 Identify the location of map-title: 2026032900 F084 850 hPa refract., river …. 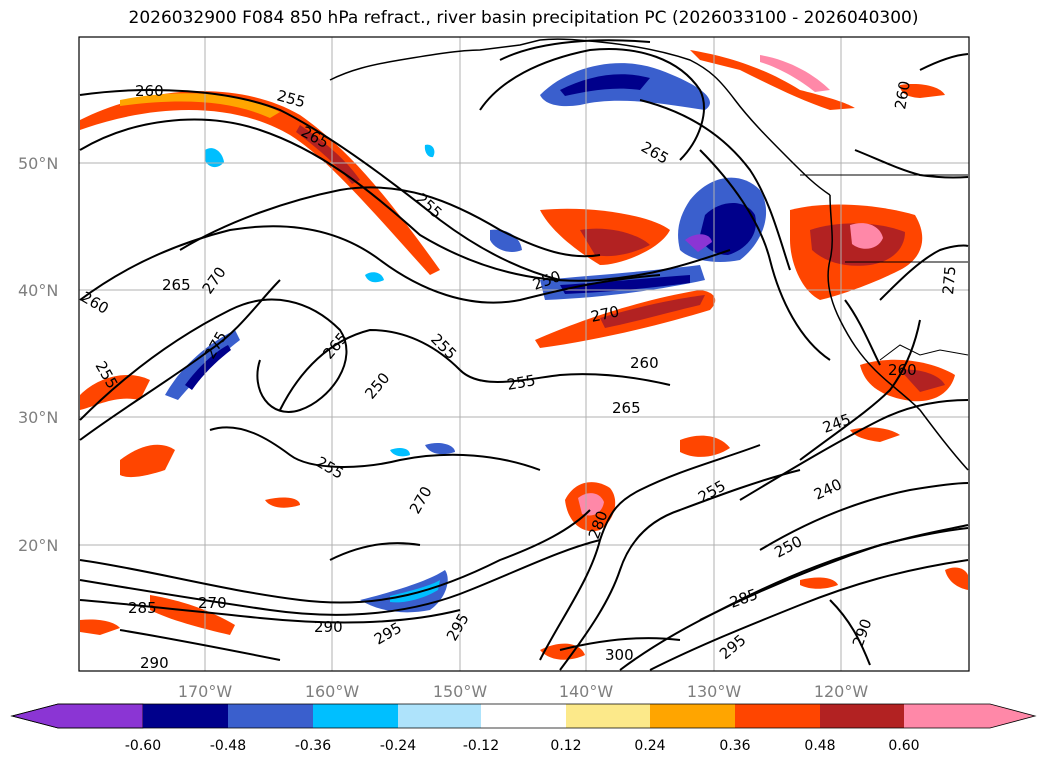
(523, 18).